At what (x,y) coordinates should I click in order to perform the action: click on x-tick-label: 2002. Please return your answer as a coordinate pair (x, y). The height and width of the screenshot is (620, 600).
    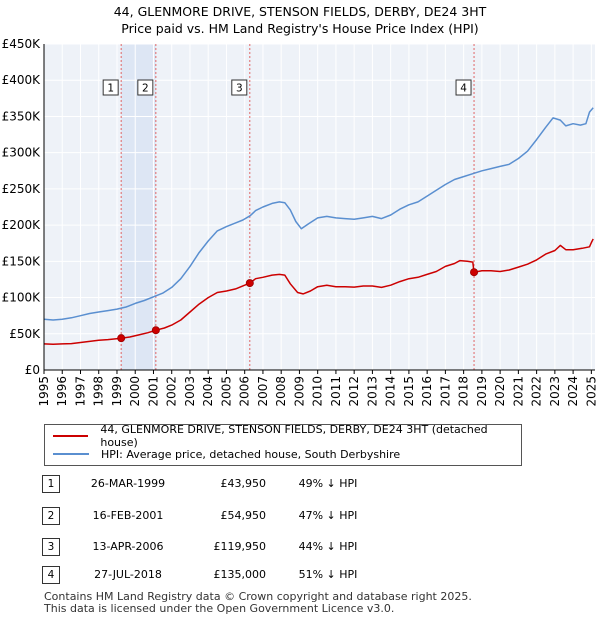
    Looking at the image, I should click on (172, 391).